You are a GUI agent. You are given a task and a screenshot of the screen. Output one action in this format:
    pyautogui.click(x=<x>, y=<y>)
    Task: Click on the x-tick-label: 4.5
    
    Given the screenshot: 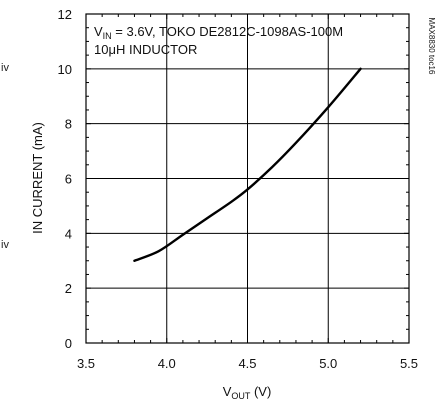 What is the action you would take?
    pyautogui.click(x=247, y=363)
    